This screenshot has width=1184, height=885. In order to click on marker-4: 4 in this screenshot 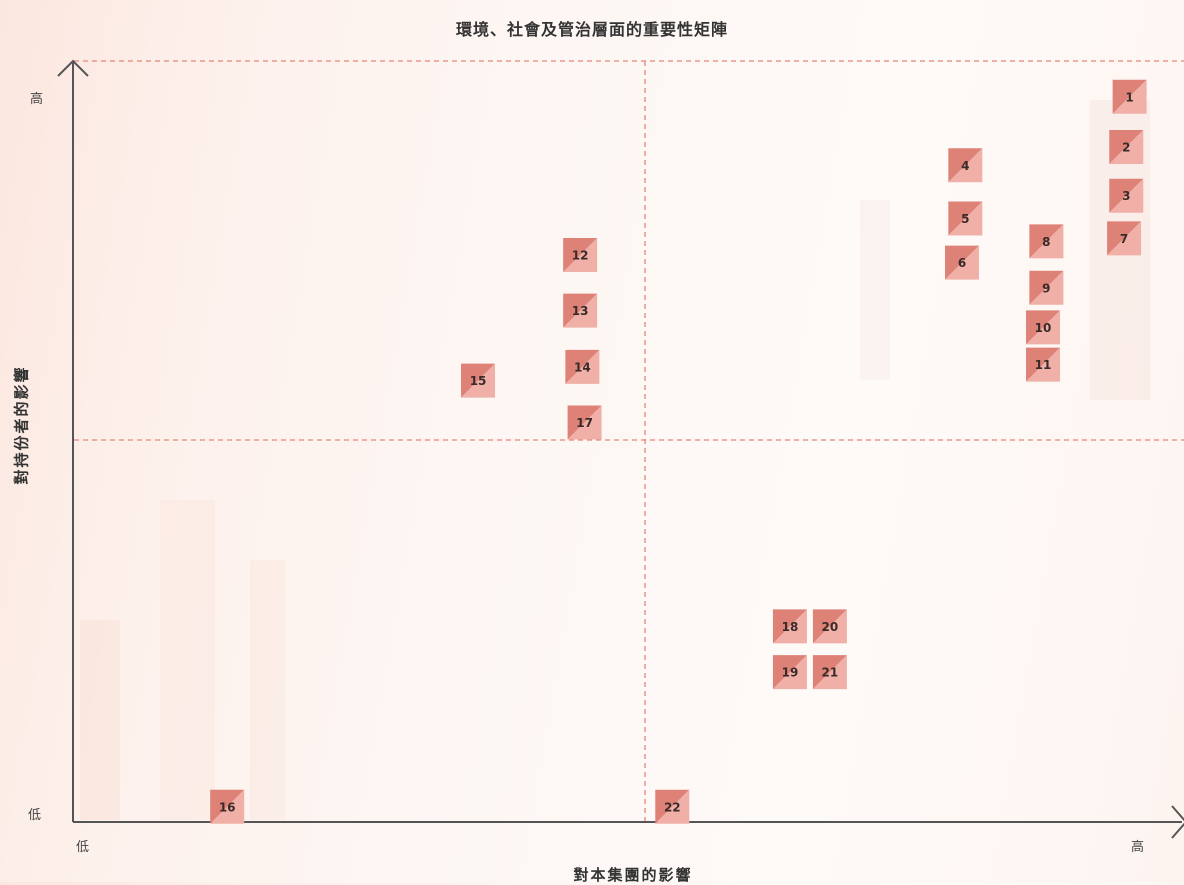, I will do `click(965, 165)`.